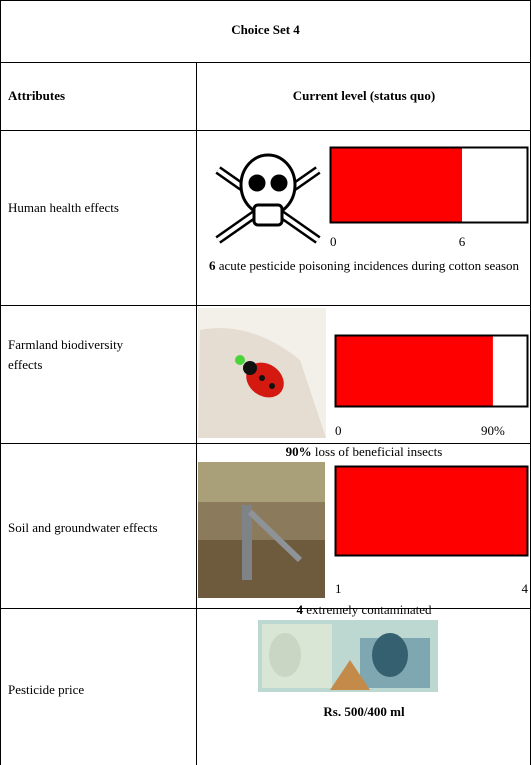 The height and width of the screenshot is (765, 531). Describe the element at coordinates (462, 241) in the screenshot. I see `bar-tick-label: 6` at that location.